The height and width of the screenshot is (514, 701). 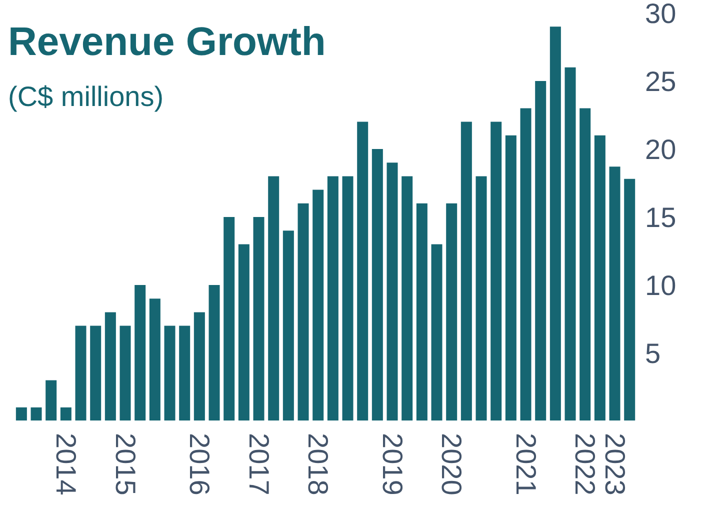 I want to click on x-tick-label: 2017, so click(x=258, y=464).